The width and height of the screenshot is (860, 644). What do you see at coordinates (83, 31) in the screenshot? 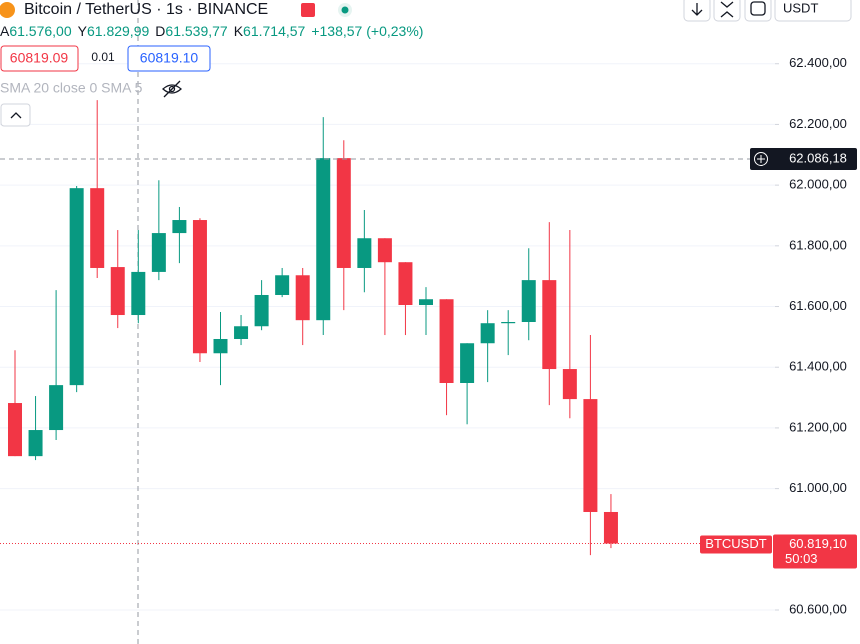
I see `ohlc-key: Y` at bounding box center [83, 31].